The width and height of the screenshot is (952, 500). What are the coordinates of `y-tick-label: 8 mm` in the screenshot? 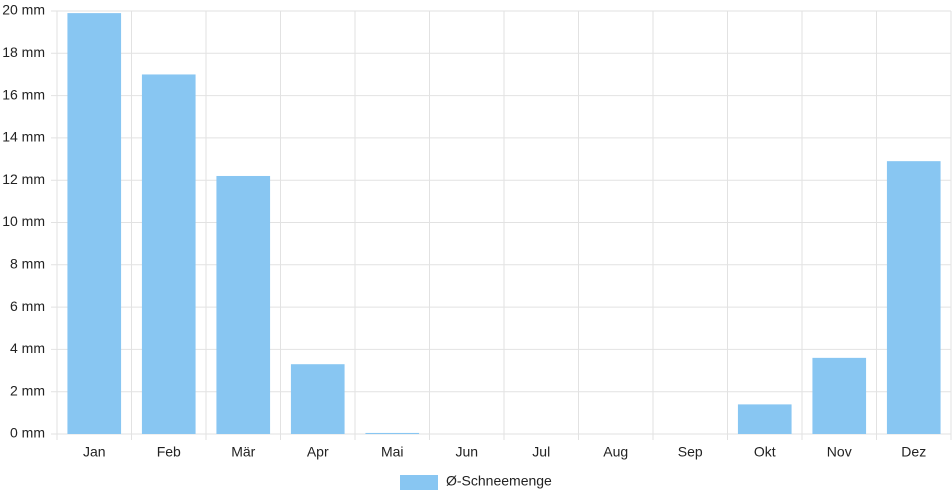 It's located at (27, 264).